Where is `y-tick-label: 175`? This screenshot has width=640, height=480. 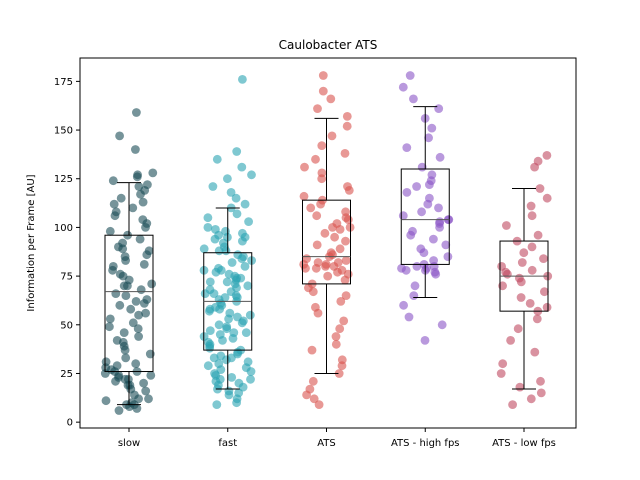 y-tick-label: 175 is located at coordinates (63, 82).